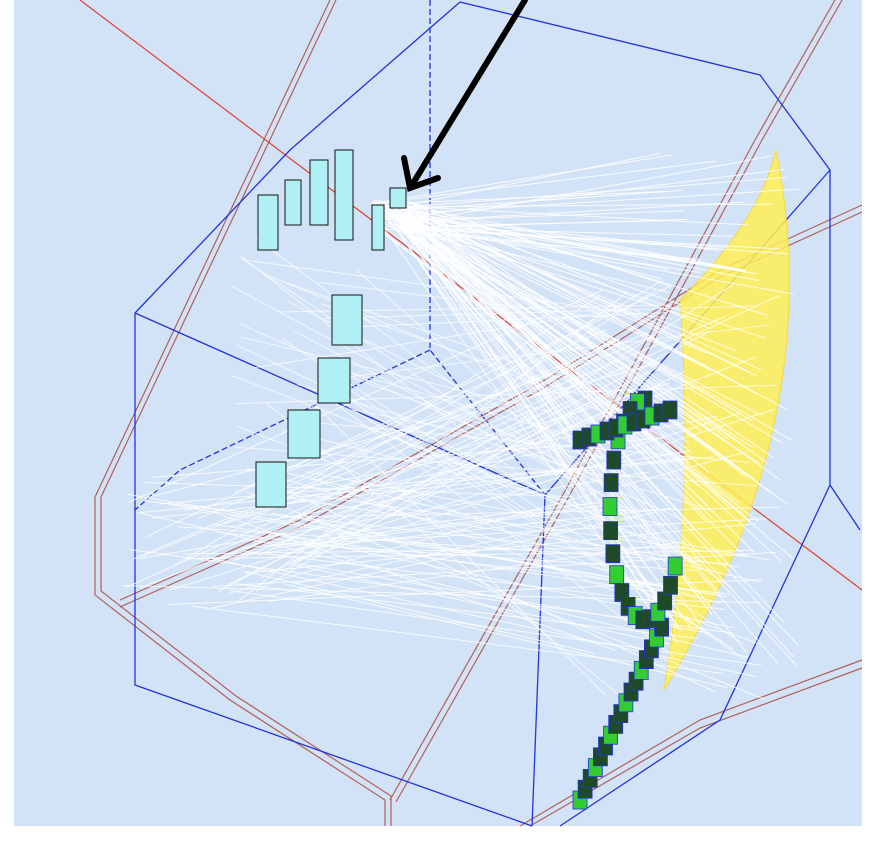 The width and height of the screenshot is (872, 854). What do you see at coordinates (468, 94) in the screenshot?
I see `arrow-shaft` at bounding box center [468, 94].